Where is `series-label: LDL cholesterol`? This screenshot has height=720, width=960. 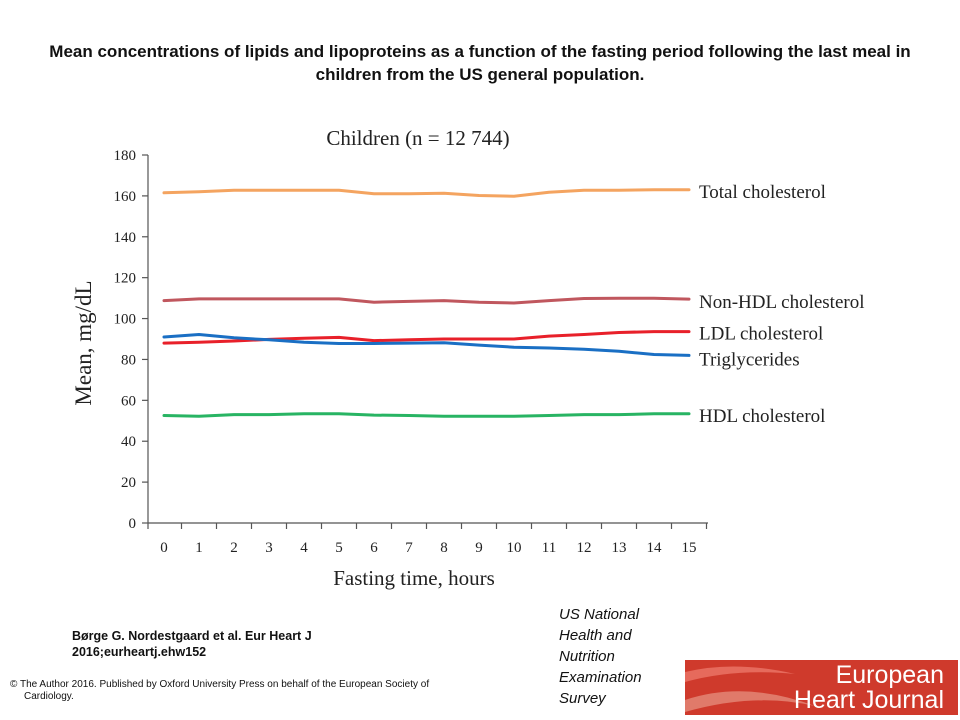 series-label: LDL cholesterol is located at coordinates (761, 334).